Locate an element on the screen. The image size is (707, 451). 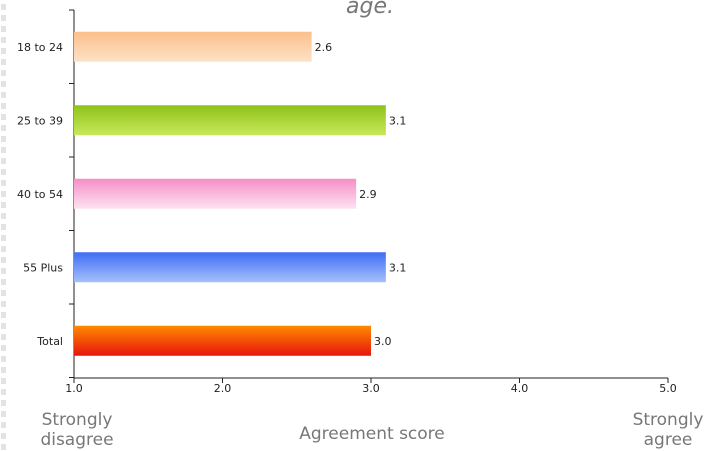
category-label: 40 to 54 is located at coordinates (40, 194).